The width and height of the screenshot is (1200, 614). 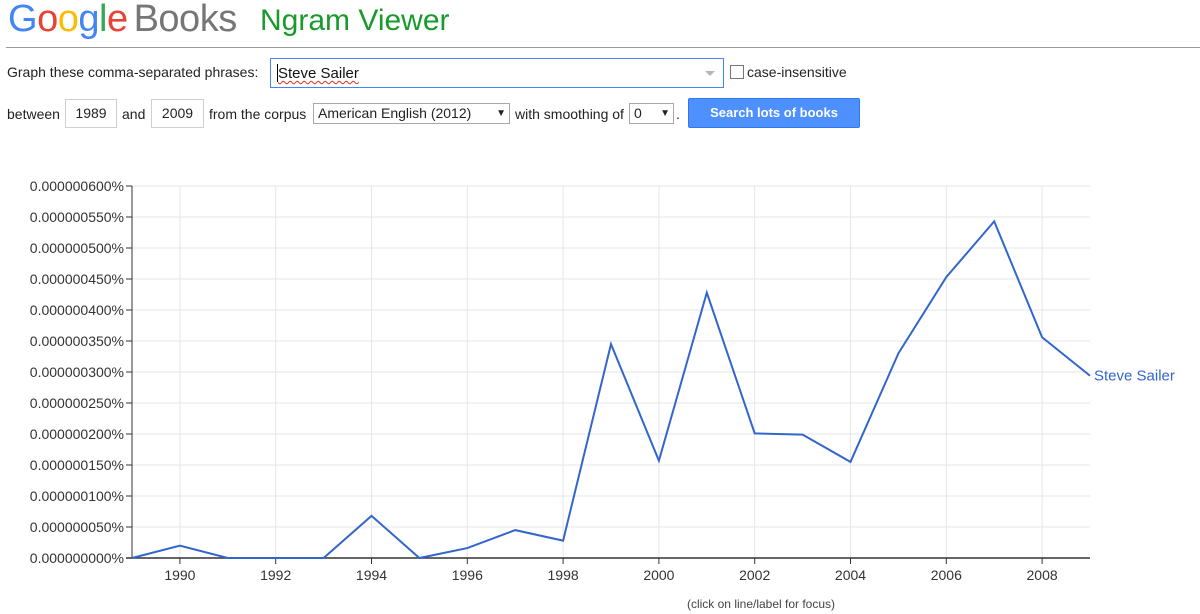 What do you see at coordinates (603, 47) in the screenshot?
I see `header-divider` at bounding box center [603, 47].